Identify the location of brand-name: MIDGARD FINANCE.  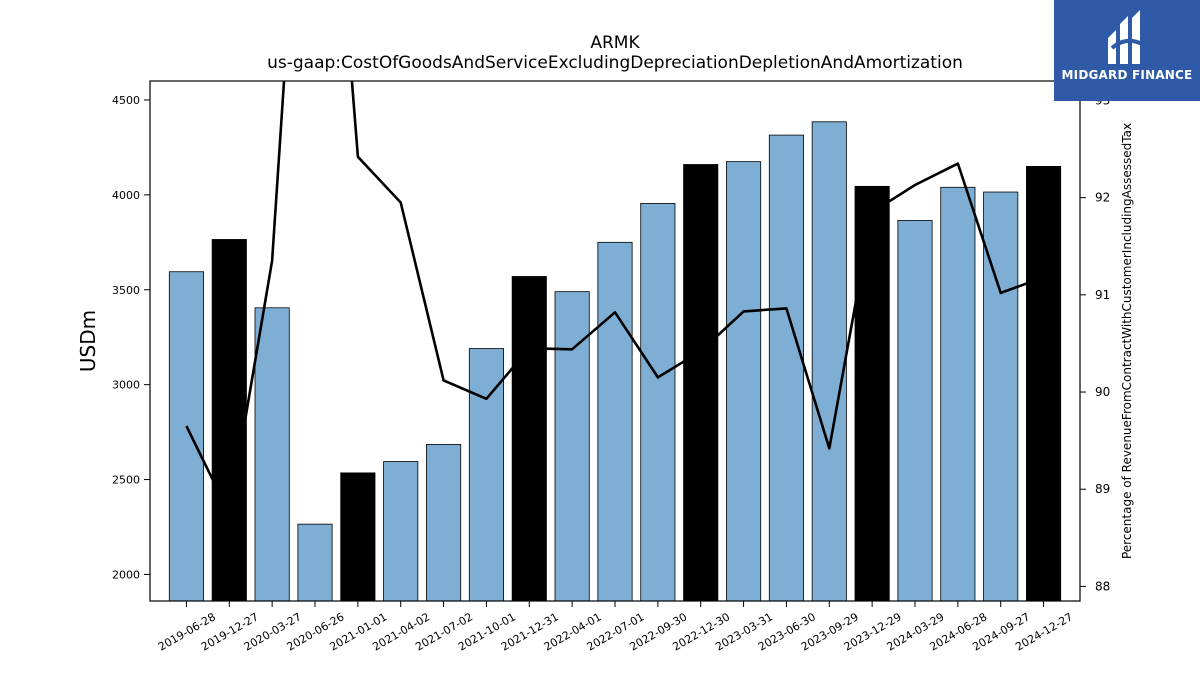
(1127, 75).